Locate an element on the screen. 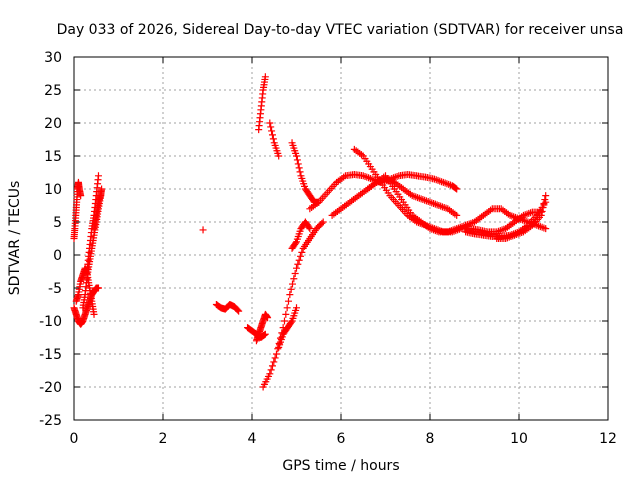 The image size is (640, 480). series-arc-t is located at coordinates (506, 219).